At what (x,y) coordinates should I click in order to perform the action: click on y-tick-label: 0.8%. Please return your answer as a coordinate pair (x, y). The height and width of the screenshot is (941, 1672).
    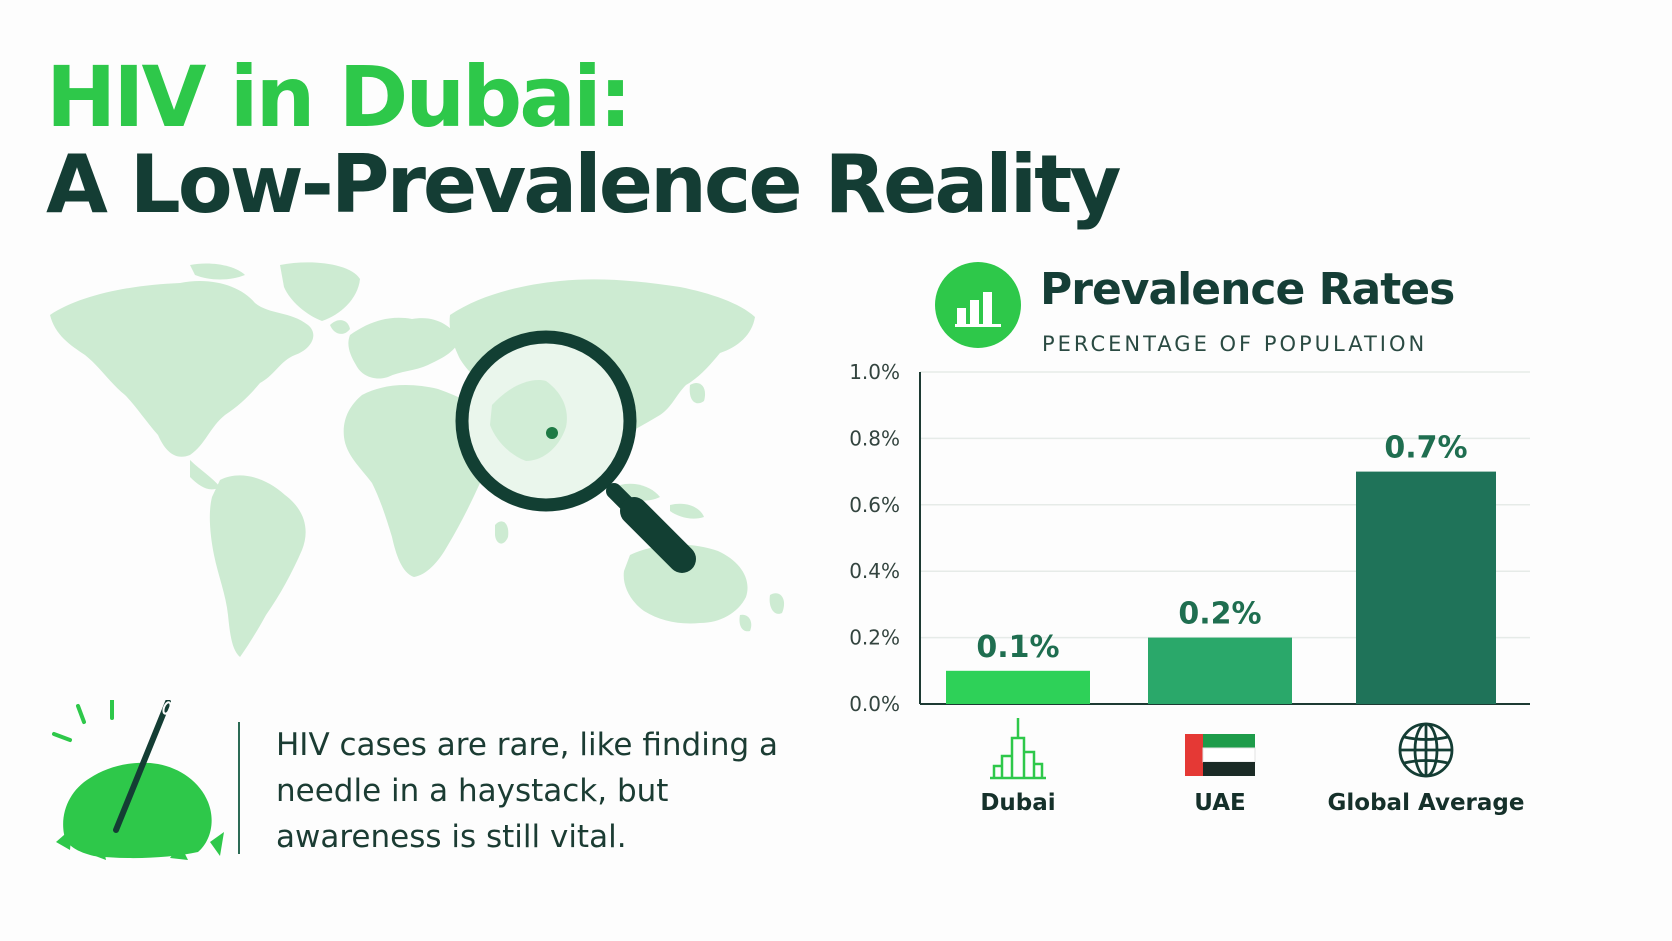
    Looking at the image, I should click on (874, 438).